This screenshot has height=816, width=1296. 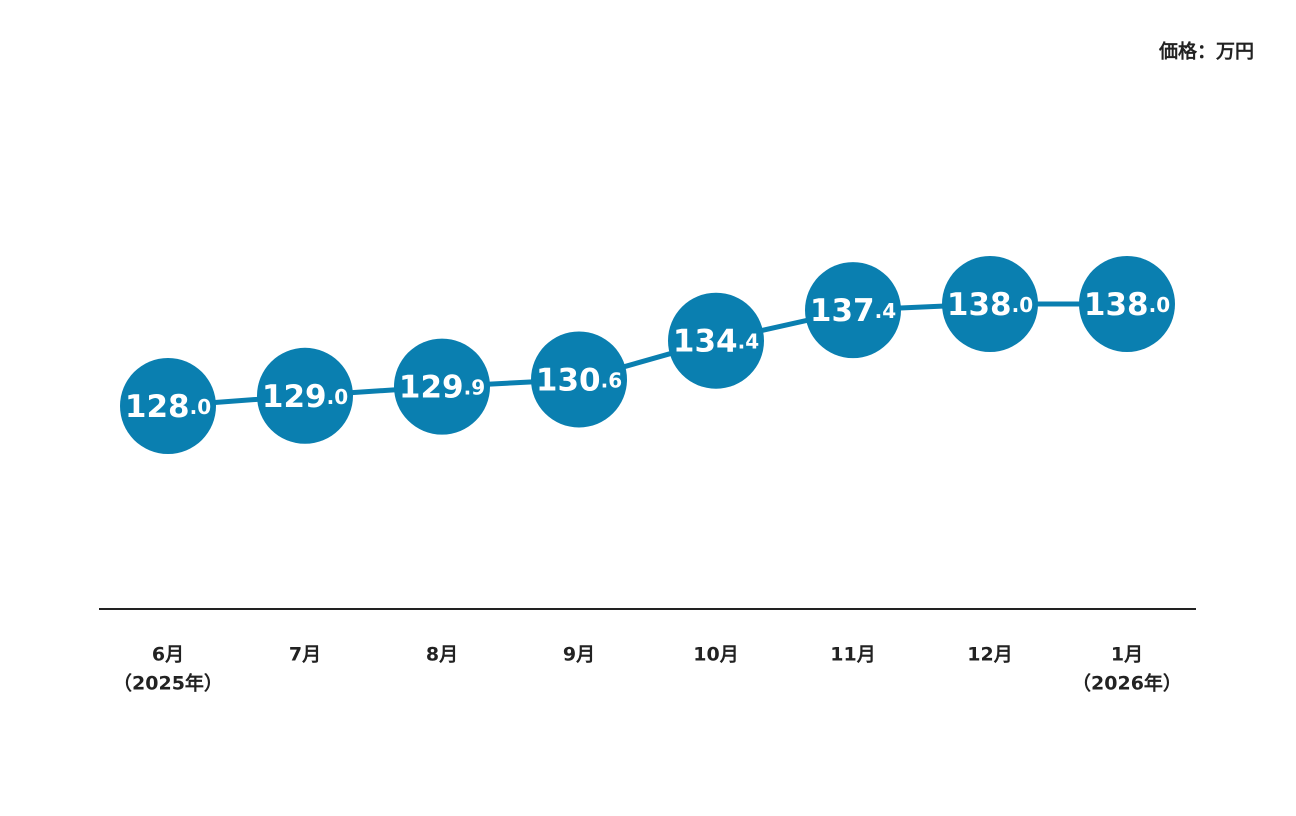 I want to click on x-tick-label: 6月, so click(x=168, y=655).